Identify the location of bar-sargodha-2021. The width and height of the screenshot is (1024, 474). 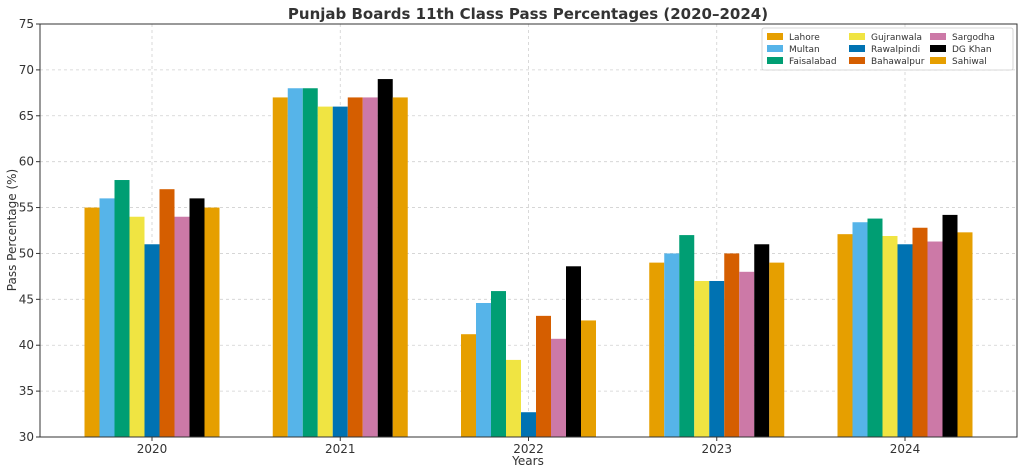
(370, 267).